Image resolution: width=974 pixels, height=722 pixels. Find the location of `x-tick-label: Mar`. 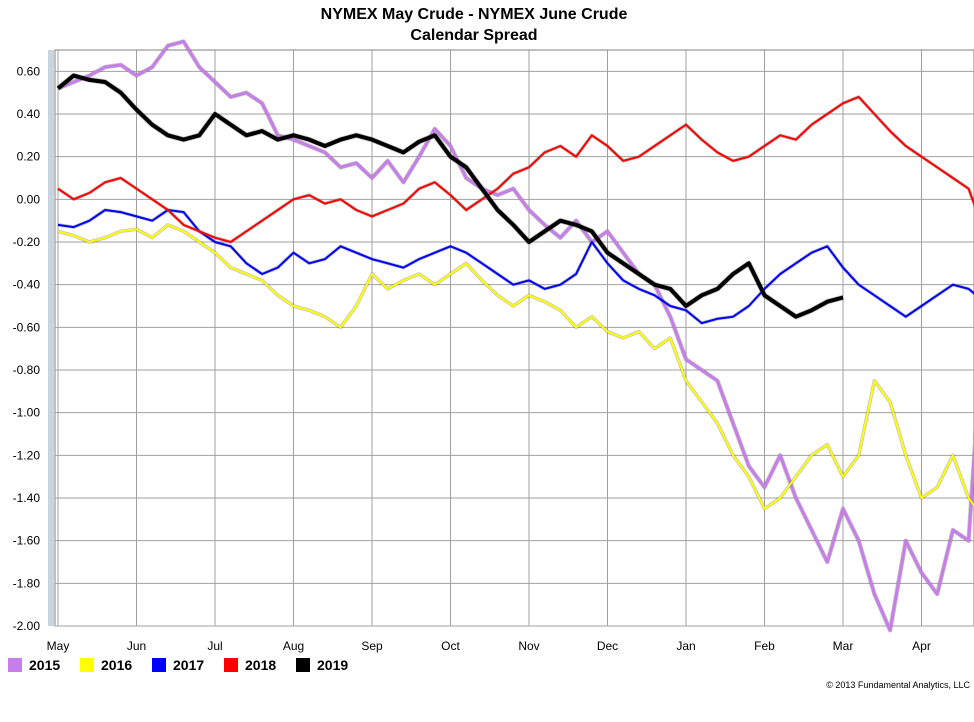

x-tick-label: Mar is located at coordinates (843, 646).